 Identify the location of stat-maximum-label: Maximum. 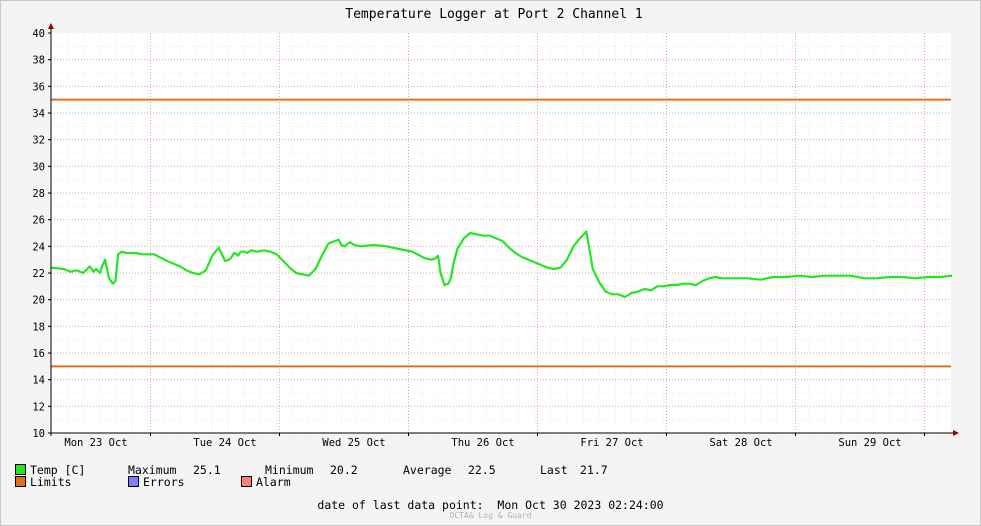
(152, 469).